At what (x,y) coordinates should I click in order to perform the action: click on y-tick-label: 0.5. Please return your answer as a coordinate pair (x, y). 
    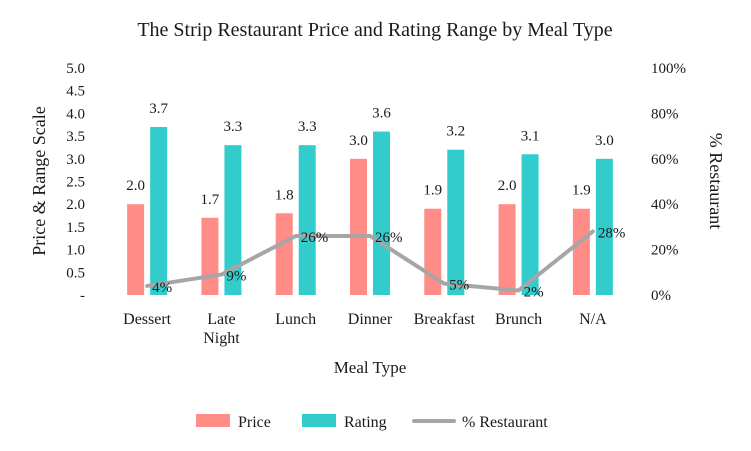
    Looking at the image, I should click on (75, 273).